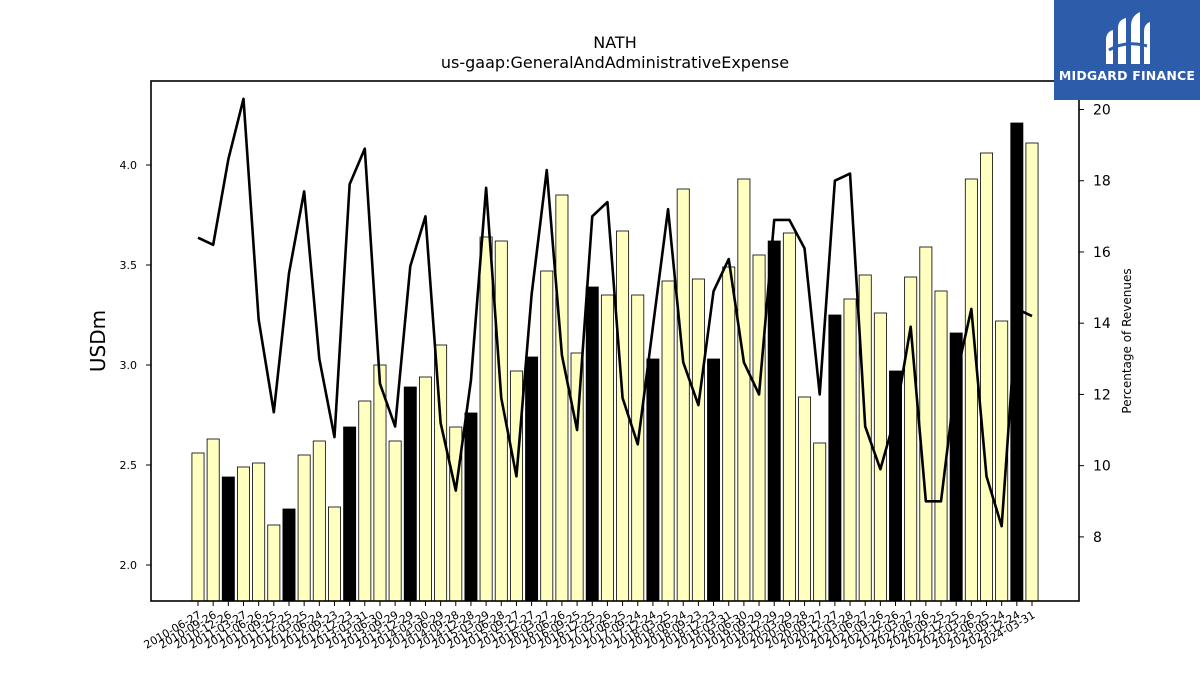  What do you see at coordinates (1102, 467) in the screenshot?
I see `y2-tick-label: 10` at bounding box center [1102, 467].